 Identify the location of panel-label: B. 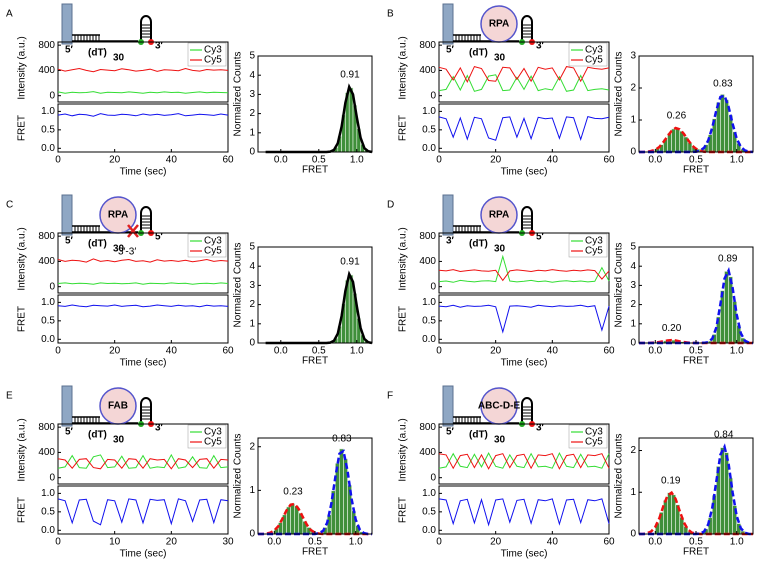
(390, 14).